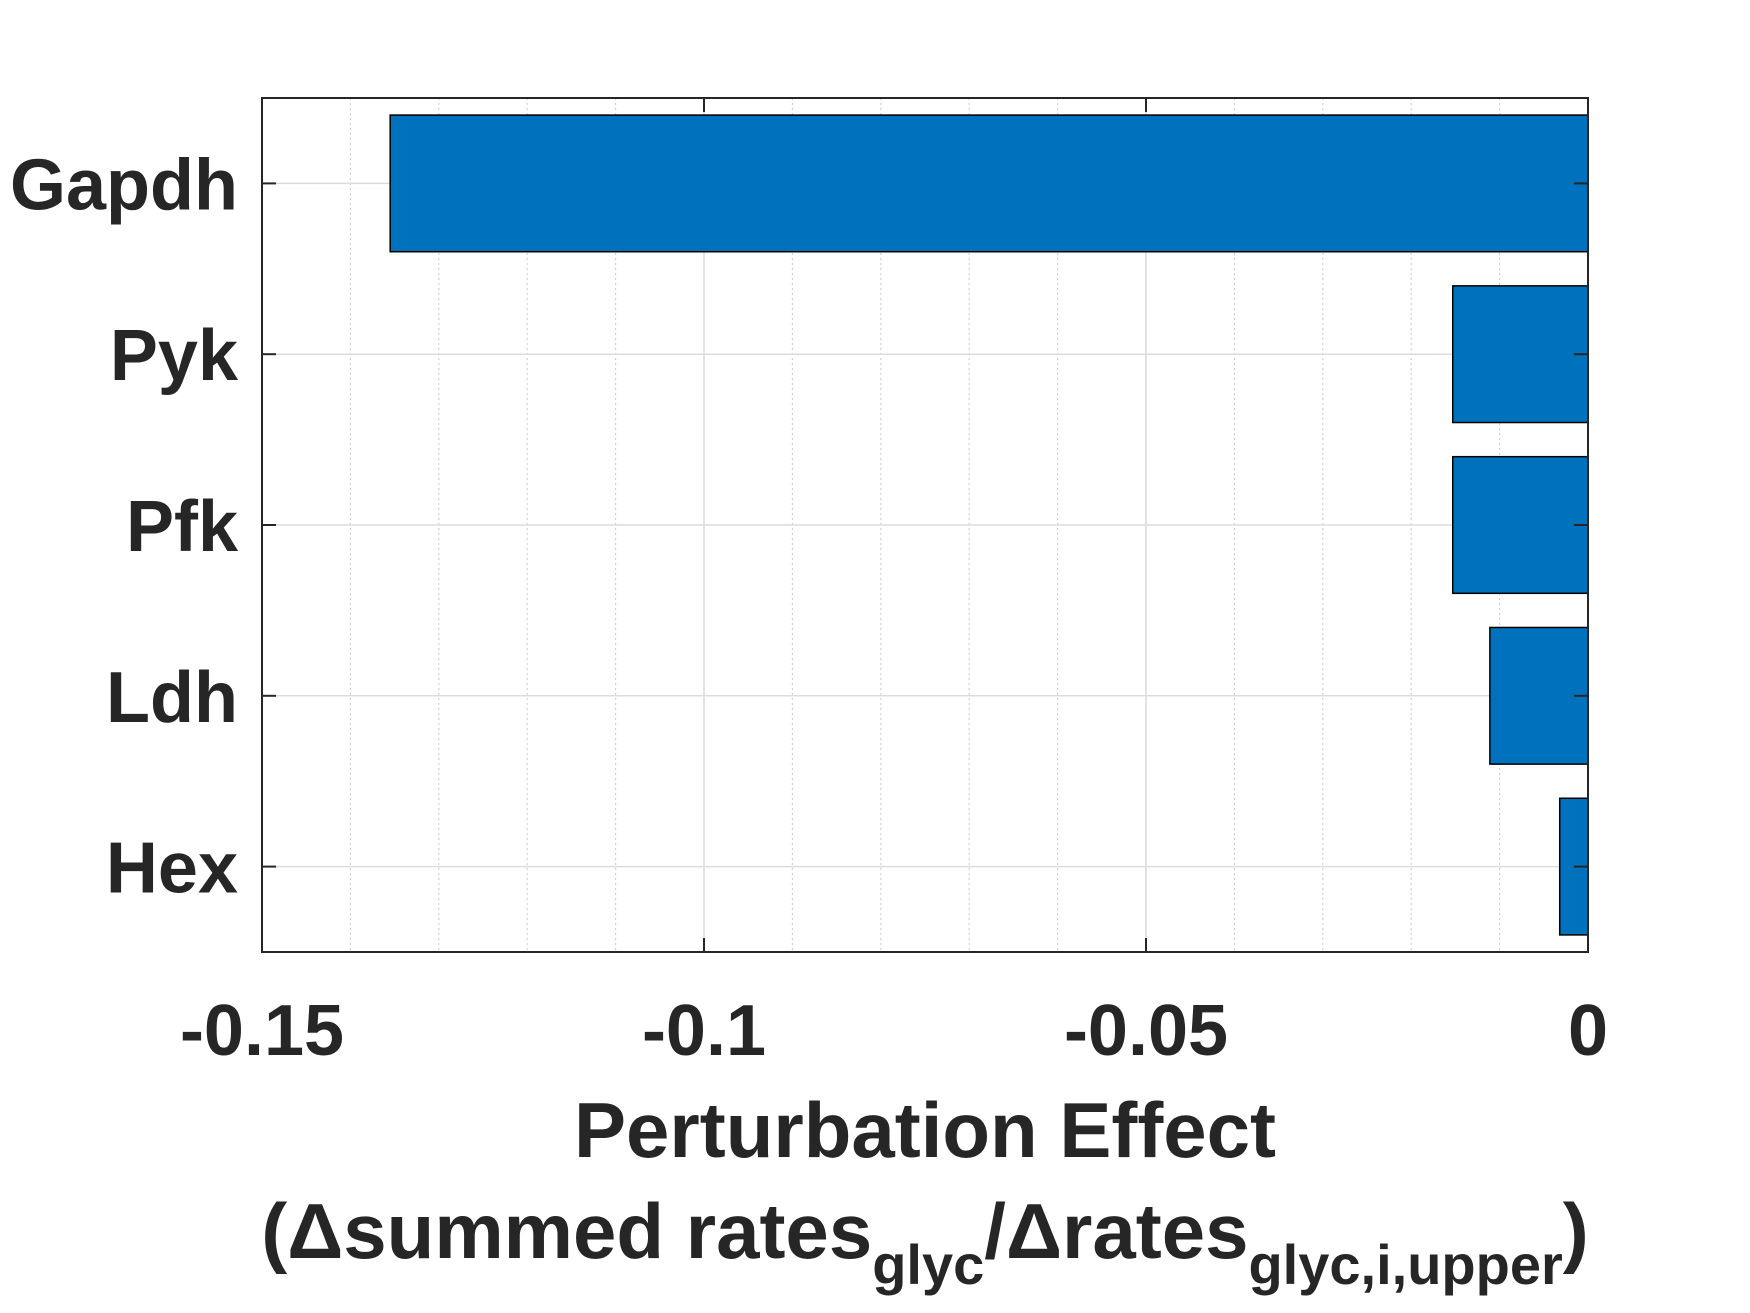  Describe the element at coordinates (894, 1031) in the screenshot. I see `x-tick-labels: -0.15 -0.1 -0.05 0` at that location.